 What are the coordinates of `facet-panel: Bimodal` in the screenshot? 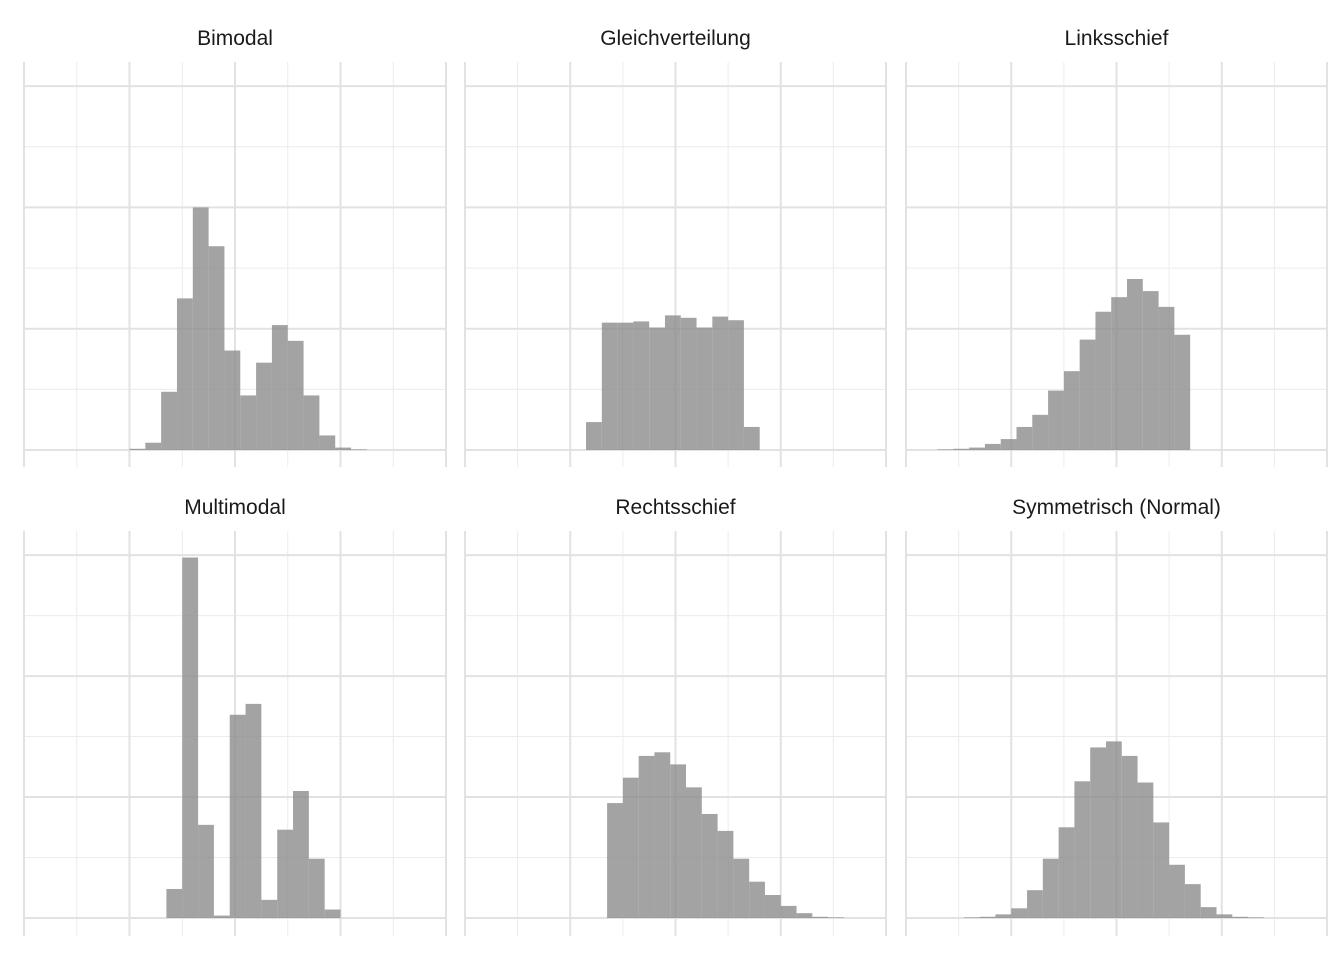 It's located at (235, 247).